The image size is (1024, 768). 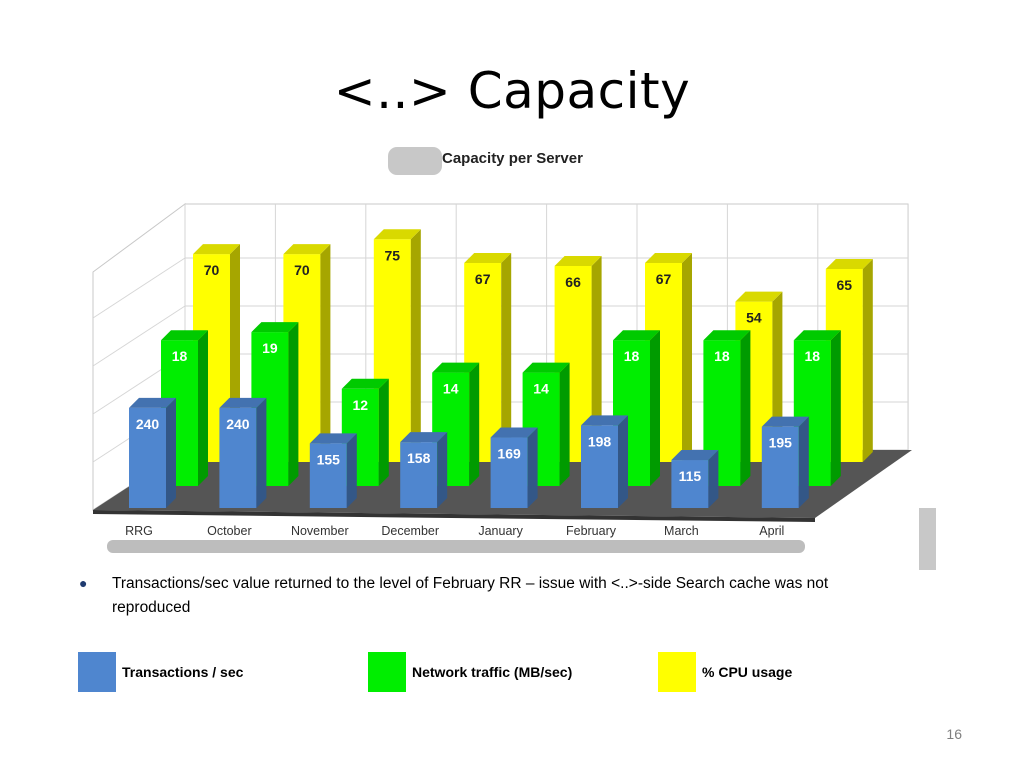 I want to click on bar-transactions: 195, so click(x=785, y=462).